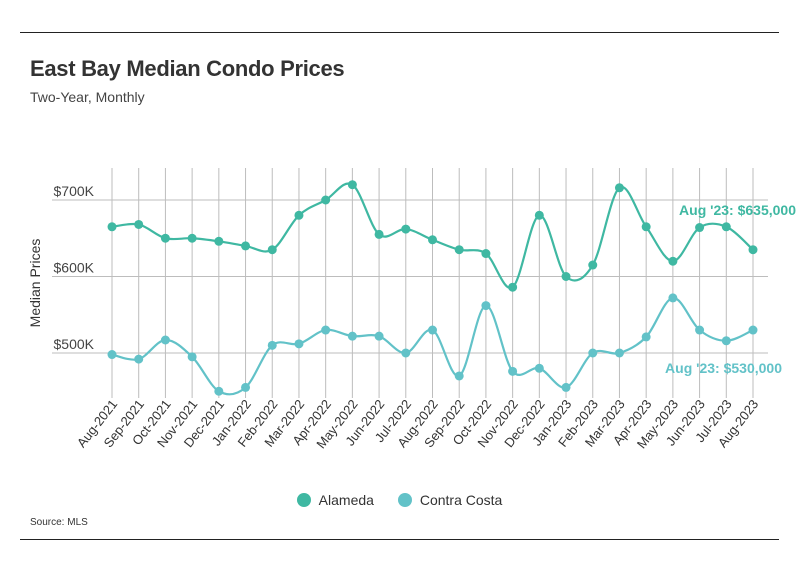 The height and width of the screenshot is (575, 799). I want to click on chart-subtitle: Two-Year, Monthly, so click(87, 97).